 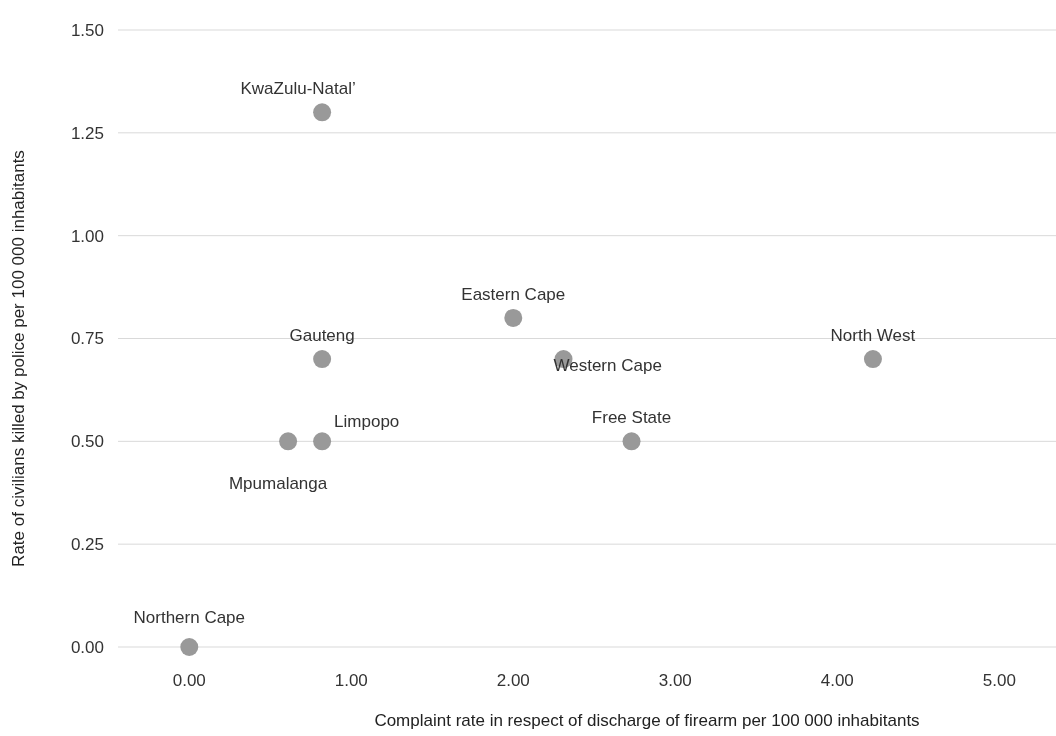 What do you see at coordinates (87, 442) in the screenshot?
I see `y-tick-label: 0.50` at bounding box center [87, 442].